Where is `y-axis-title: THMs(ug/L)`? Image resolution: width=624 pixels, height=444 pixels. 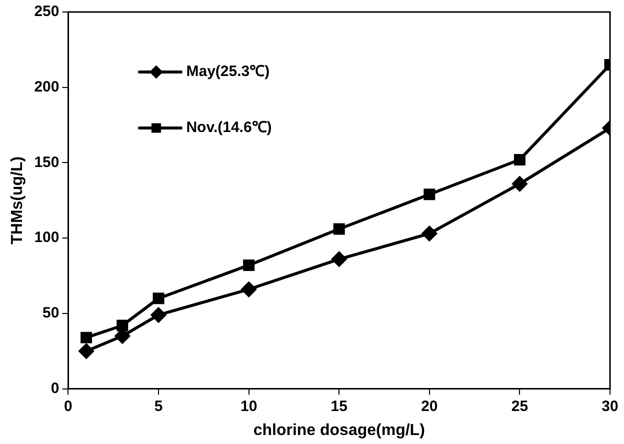
y-axis-title: THMs(ug/L) is located at coordinates (17, 200).